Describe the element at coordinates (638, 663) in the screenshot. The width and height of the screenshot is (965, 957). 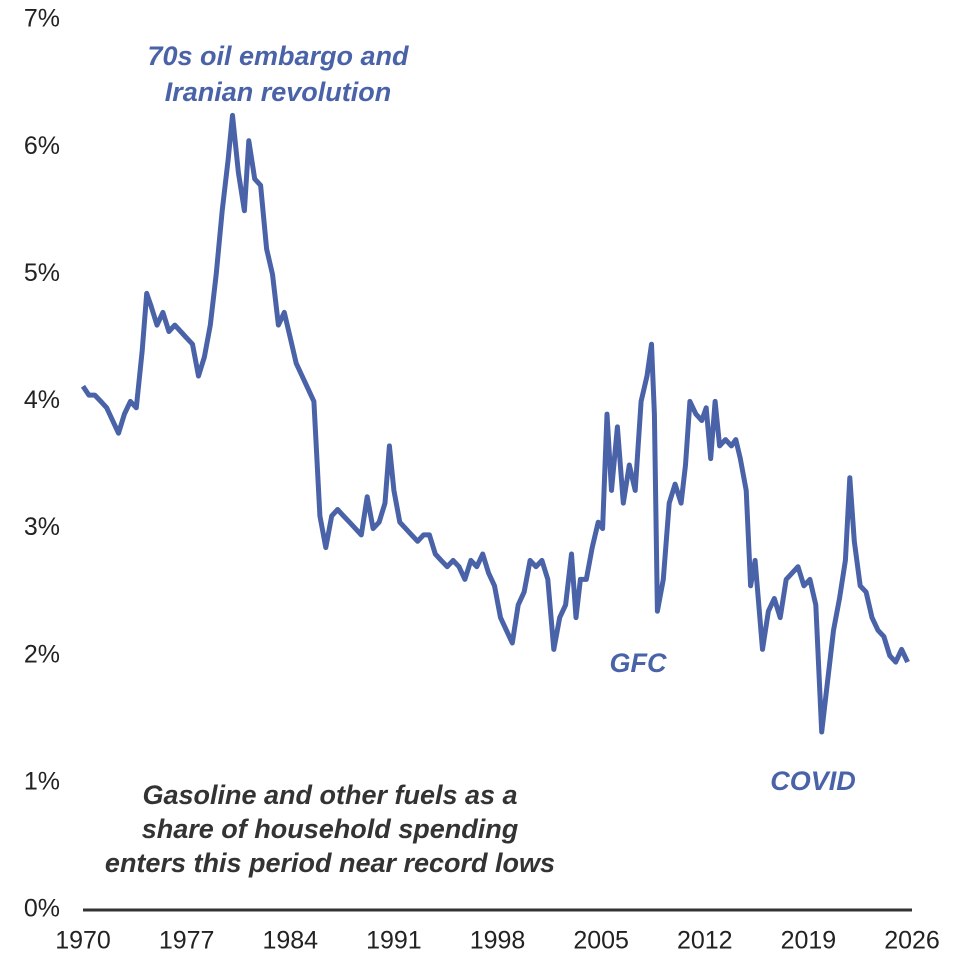
I see `annotation: GFC` at that location.